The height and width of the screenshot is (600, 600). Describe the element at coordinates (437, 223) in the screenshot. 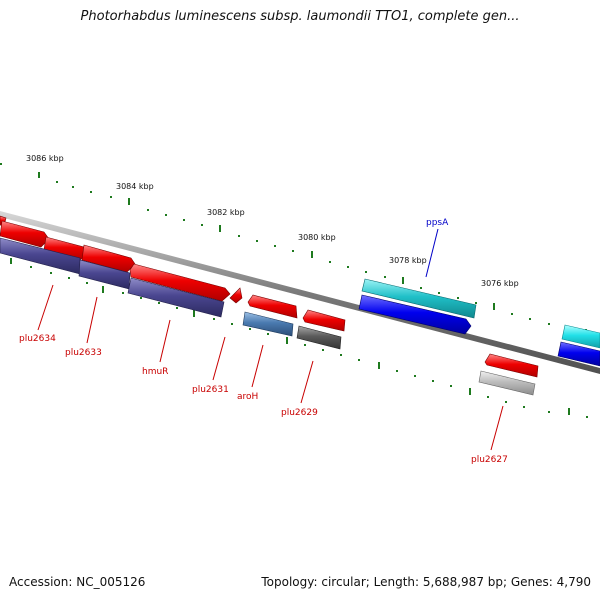

I see `gene-label-ppsA: ppsA` at that location.